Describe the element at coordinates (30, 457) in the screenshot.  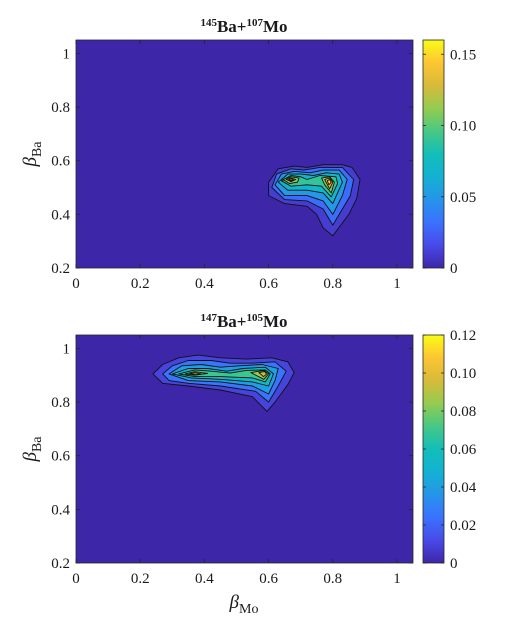
I see `panel-2-y-label-main: β` at that location.